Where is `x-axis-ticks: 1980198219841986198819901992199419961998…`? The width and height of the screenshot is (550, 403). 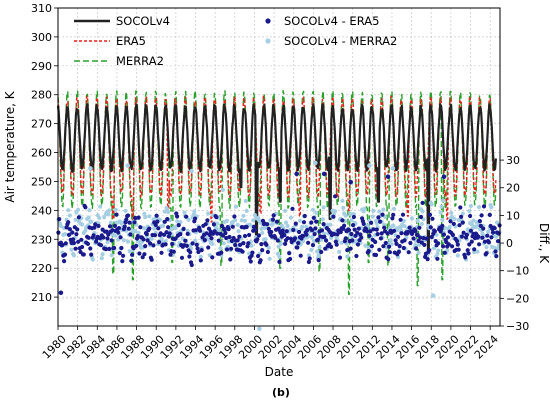
x-axis-ticks: 1980198219841986198819901992199419961998… is located at coordinates (270, 344).